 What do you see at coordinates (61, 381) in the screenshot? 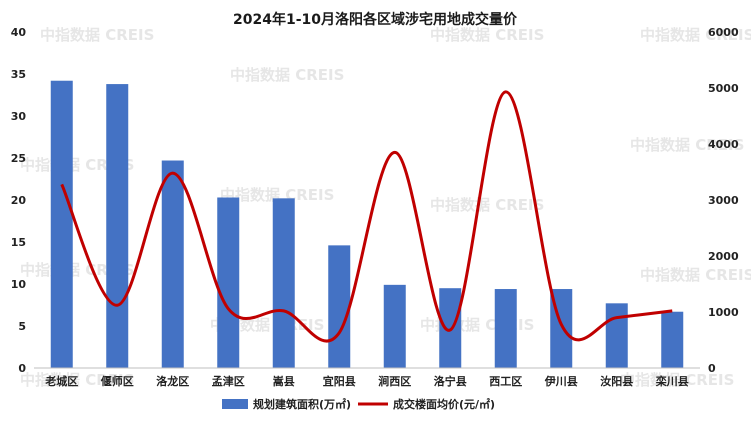
I see `category-label: 老城区` at bounding box center [61, 381].